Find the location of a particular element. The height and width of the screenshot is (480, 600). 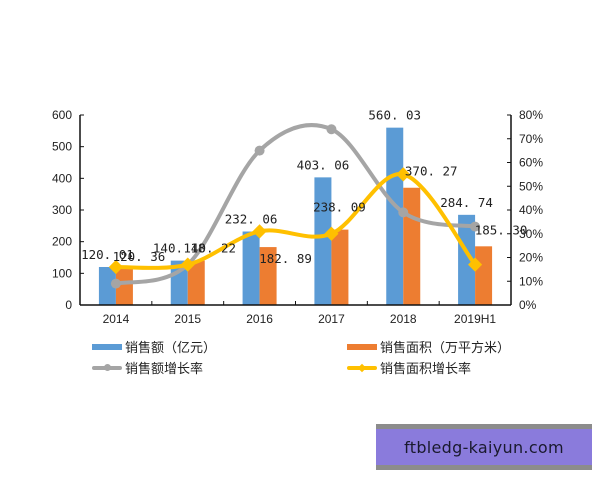

legend-item-sales-amount-growth: 销售额增长率 is located at coordinates (147, 367).